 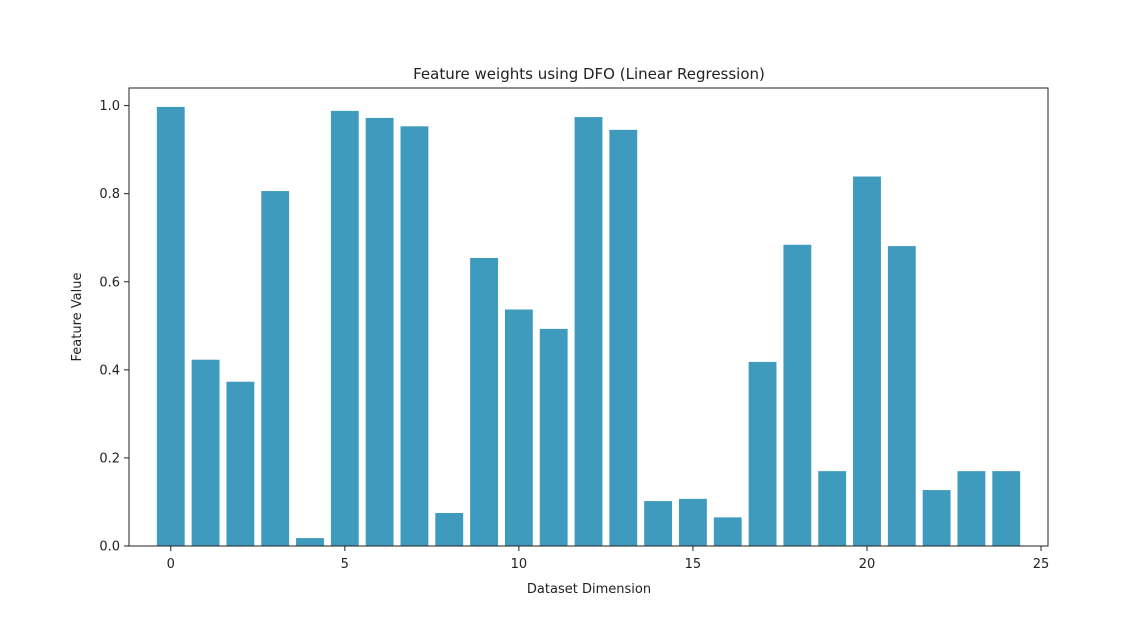 I want to click on x-tick-label: 20, so click(x=867, y=564).